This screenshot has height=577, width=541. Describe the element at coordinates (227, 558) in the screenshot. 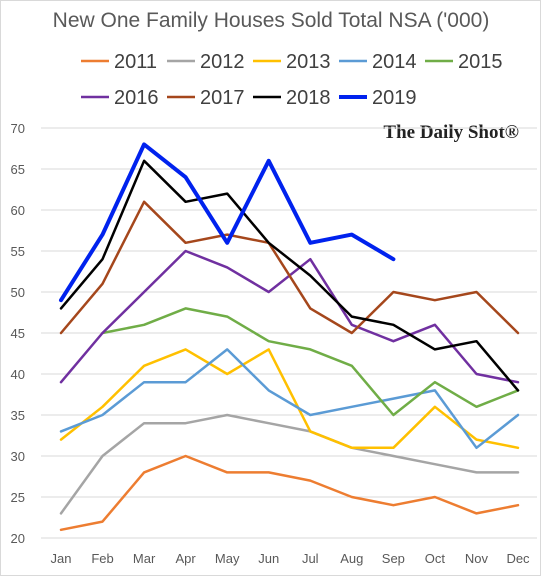

I see `x-tick-label: May` at that location.